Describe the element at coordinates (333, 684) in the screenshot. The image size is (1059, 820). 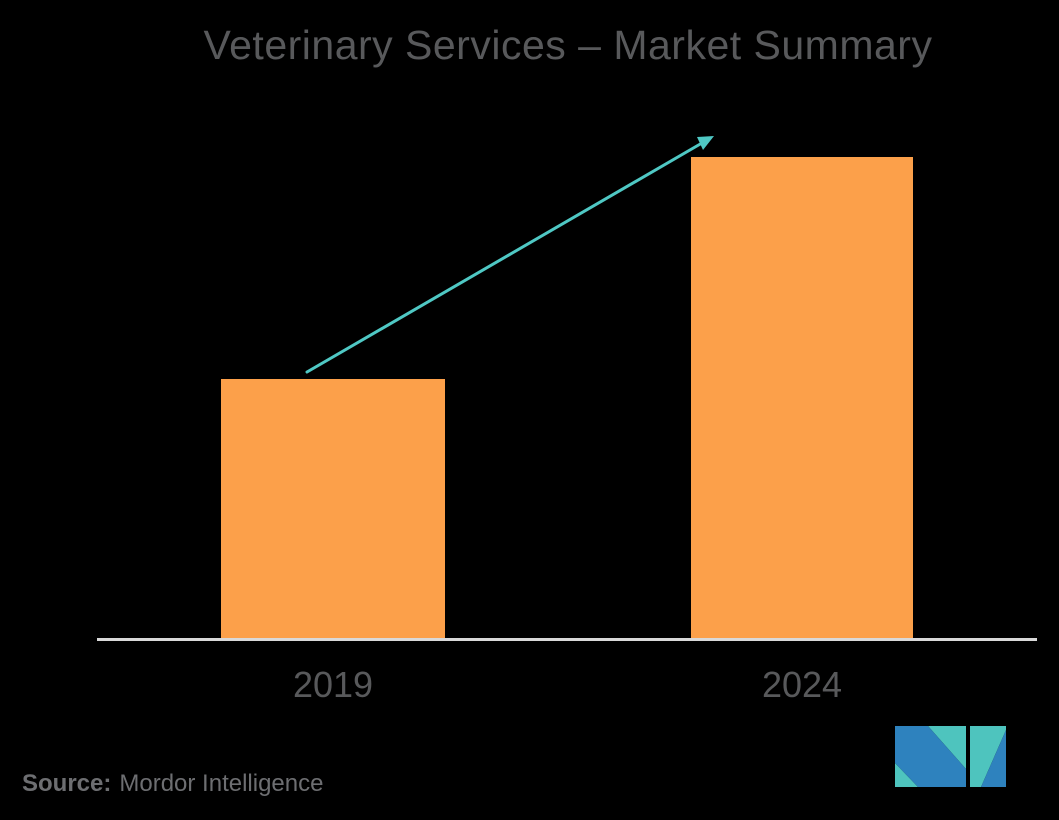
I see `x-tick-2019: 2019` at that location.